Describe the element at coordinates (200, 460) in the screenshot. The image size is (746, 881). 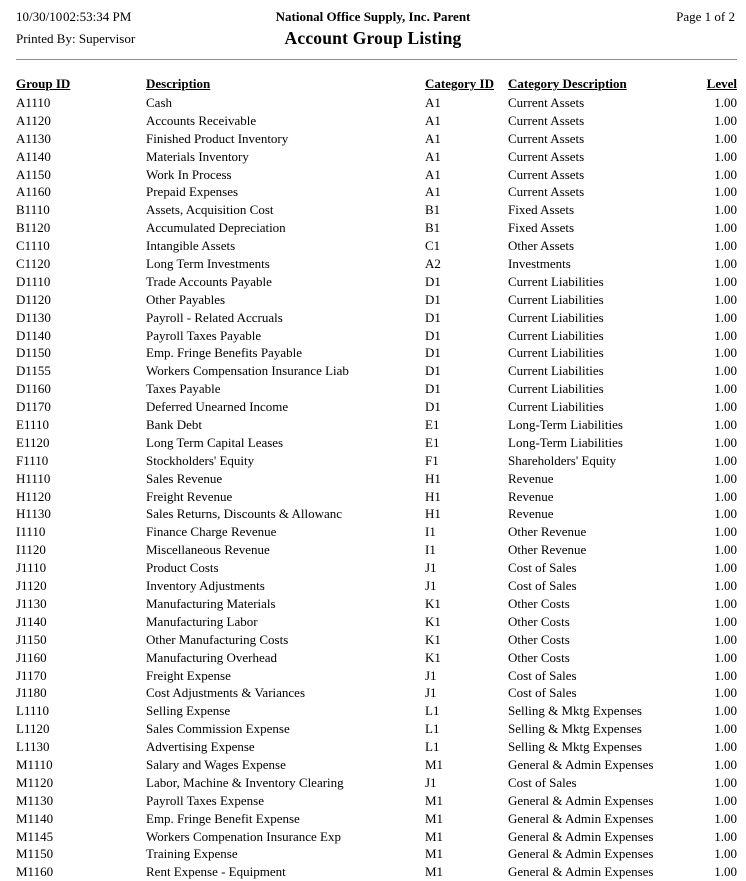
I see `cell-description: Stockholders' Equity` at that location.